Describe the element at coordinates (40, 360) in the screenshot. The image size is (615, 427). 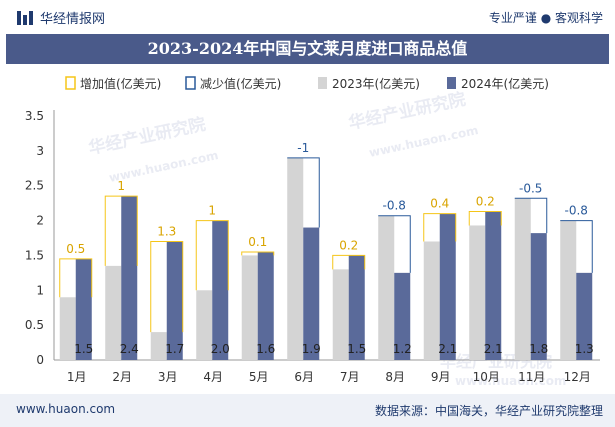
I see `y-tick-label: 0` at that location.